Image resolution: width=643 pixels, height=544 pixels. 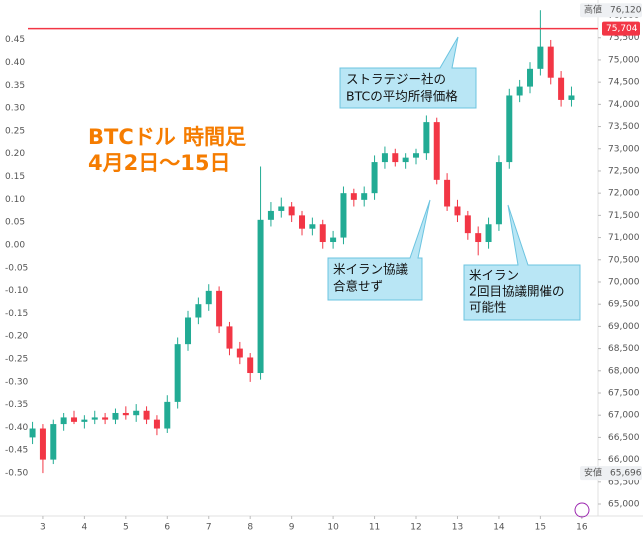 What do you see at coordinates (624, 416) in the screenshot?
I see `y-tick-label: 67,000` at bounding box center [624, 416].